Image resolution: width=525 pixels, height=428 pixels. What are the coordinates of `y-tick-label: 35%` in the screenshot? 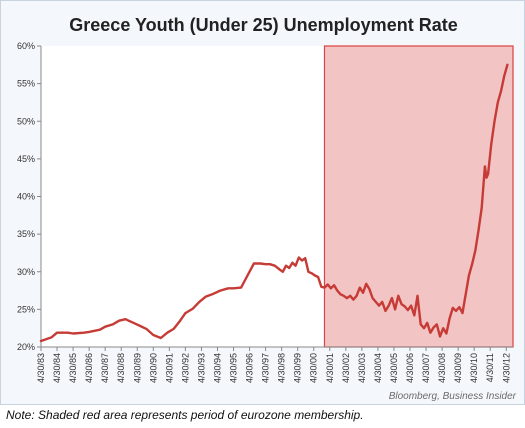 It's located at (26, 234).